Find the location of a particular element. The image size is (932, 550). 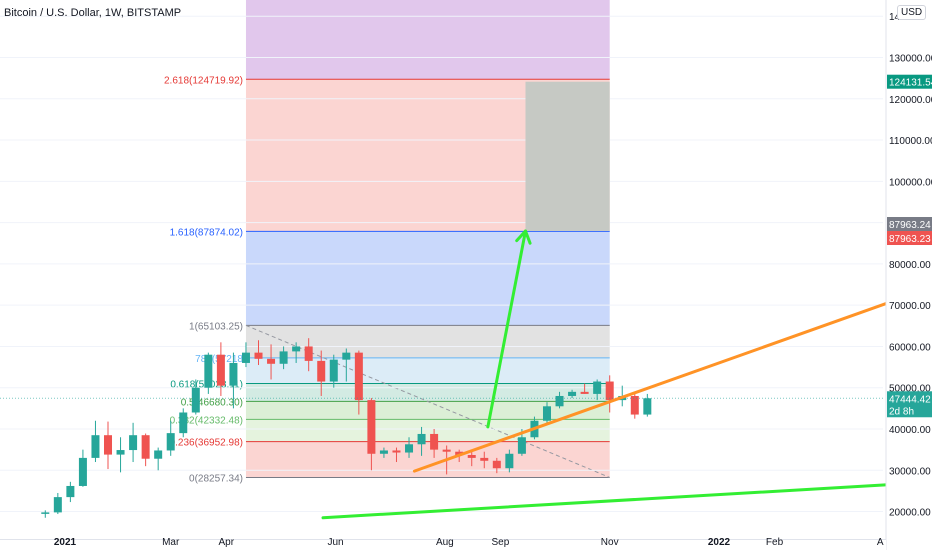

fib-zone-1-0.786 is located at coordinates (427, 341).